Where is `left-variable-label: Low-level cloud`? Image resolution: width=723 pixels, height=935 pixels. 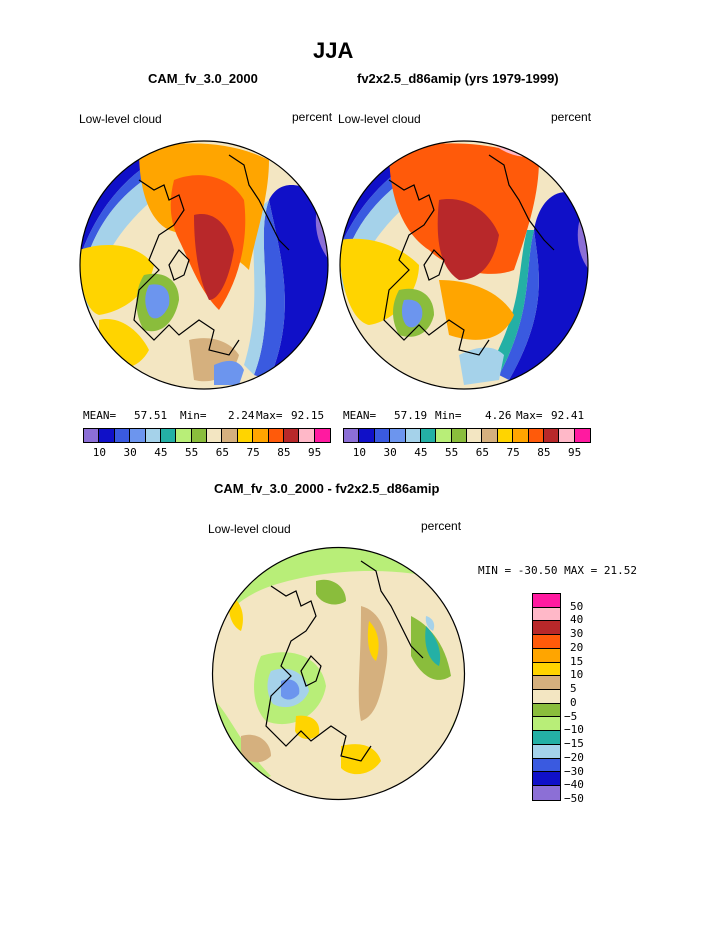
left-variable-label: Low-level cloud is located at coordinates (120, 119).